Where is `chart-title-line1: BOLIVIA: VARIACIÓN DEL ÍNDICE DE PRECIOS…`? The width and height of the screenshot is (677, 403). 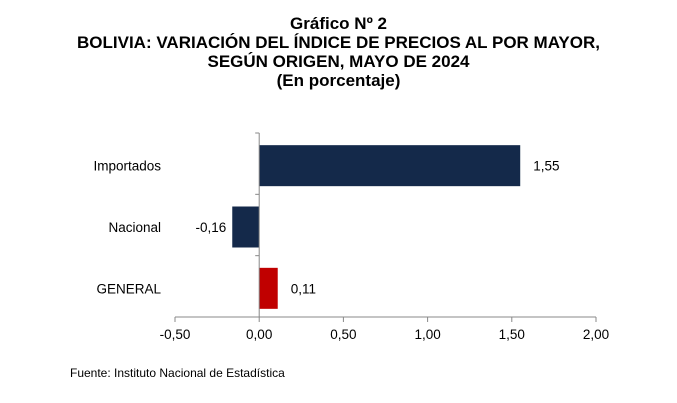
chart-title-line1: BOLIVIA: VARIACIÓN DEL ÍNDICE DE PRECIOS… is located at coordinates (338, 42).